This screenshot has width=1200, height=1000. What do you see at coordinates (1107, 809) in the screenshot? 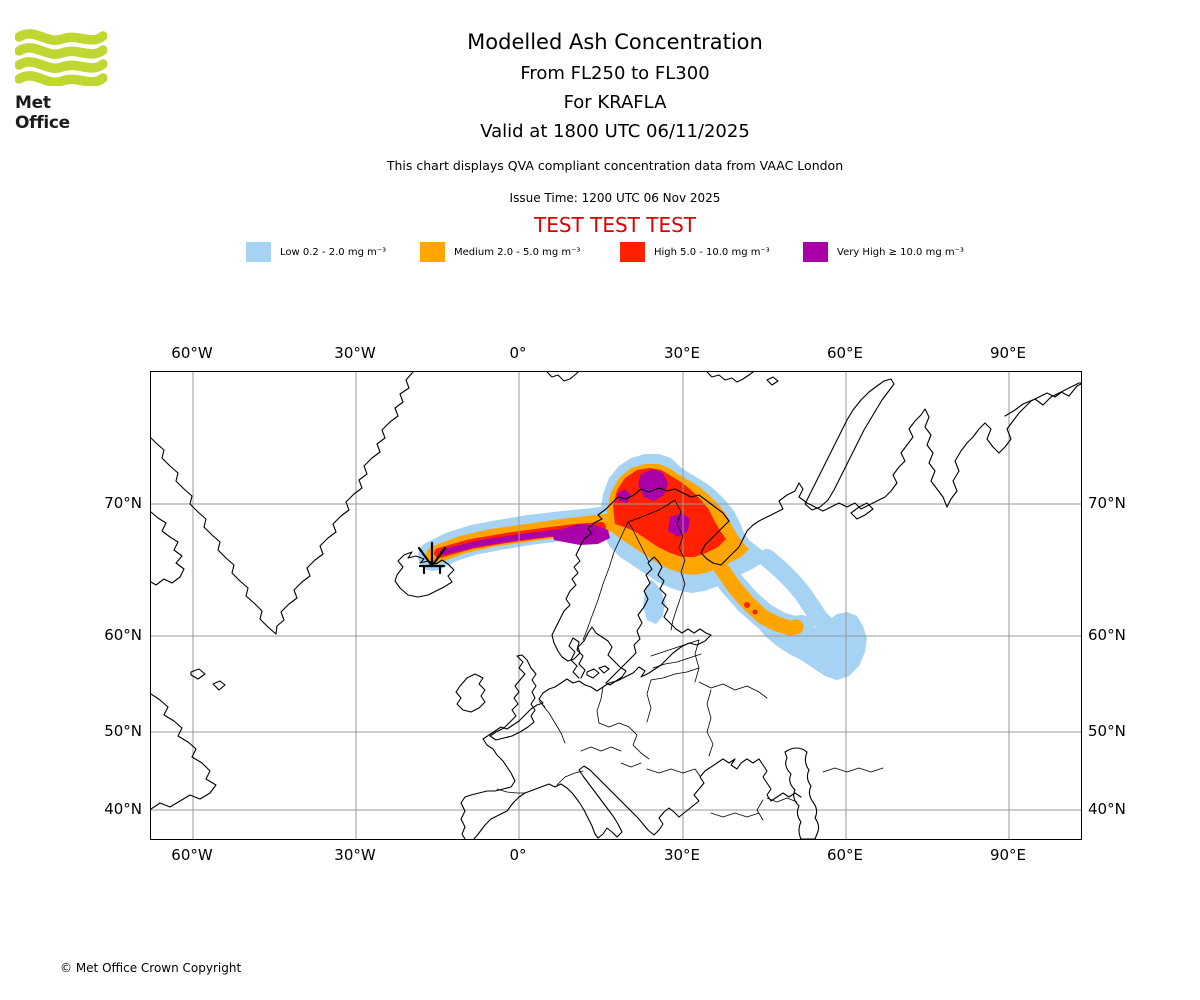
I see `y-tick-right-40n: 40°N` at bounding box center [1107, 809].